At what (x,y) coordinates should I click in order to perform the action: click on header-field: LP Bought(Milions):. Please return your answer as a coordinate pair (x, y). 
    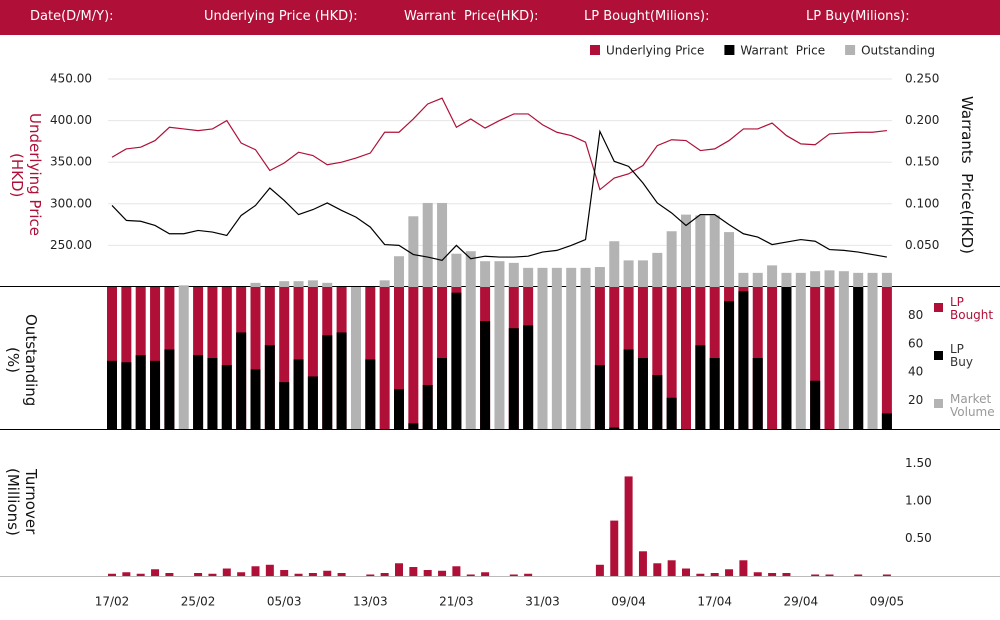
    Looking at the image, I should click on (647, 16).